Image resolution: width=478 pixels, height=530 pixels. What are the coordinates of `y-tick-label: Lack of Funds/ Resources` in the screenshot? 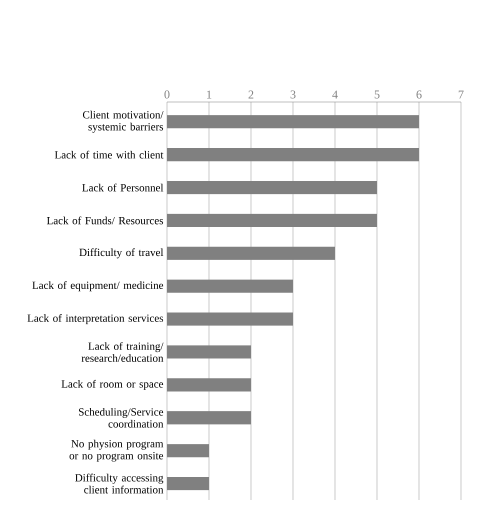 It's located at (105, 220).